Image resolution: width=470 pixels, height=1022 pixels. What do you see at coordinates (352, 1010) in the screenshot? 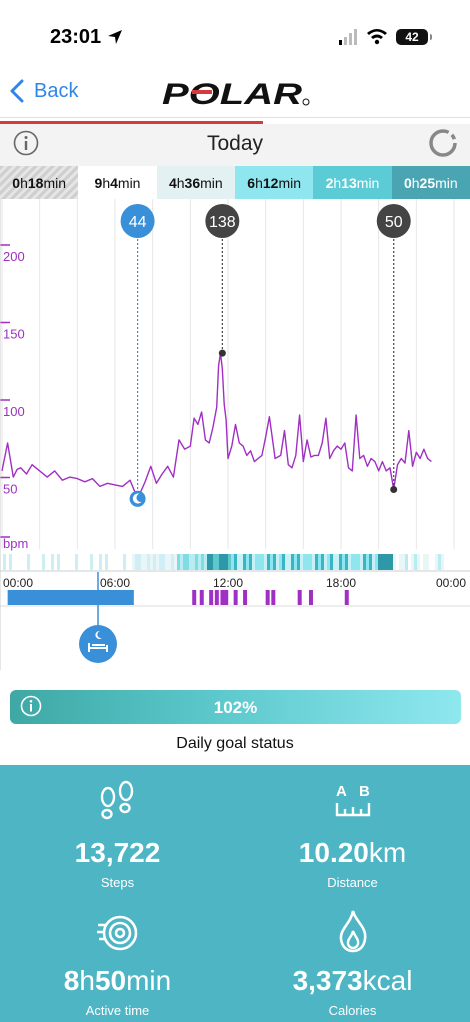
I see `calories-label: Calories` at bounding box center [352, 1010].